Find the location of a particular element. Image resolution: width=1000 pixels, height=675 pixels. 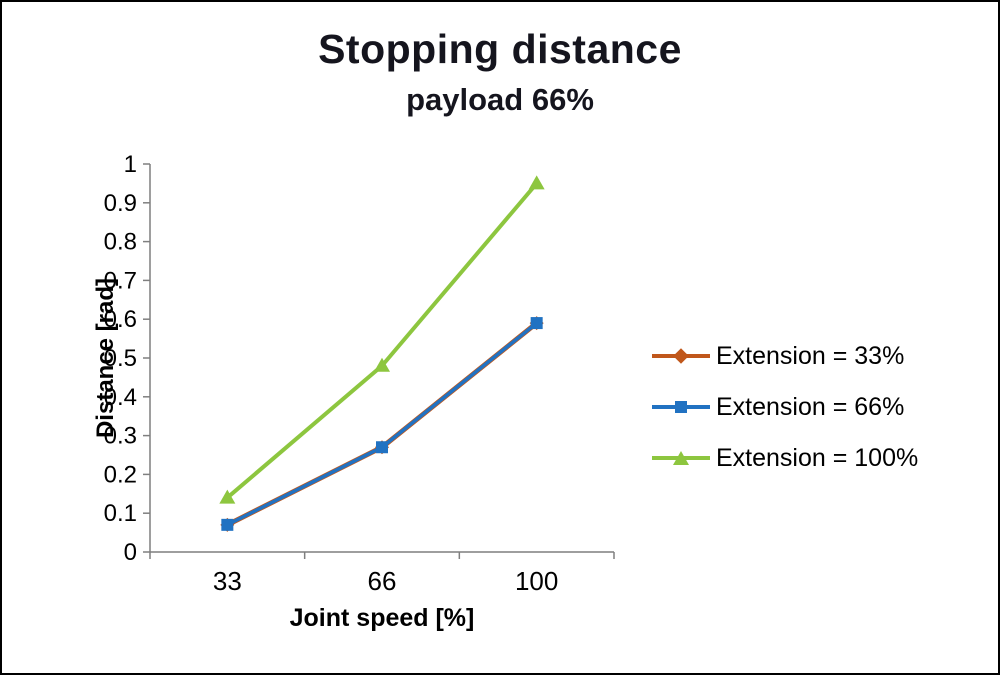

y-tick-label: 0.9 is located at coordinates (120, 203).